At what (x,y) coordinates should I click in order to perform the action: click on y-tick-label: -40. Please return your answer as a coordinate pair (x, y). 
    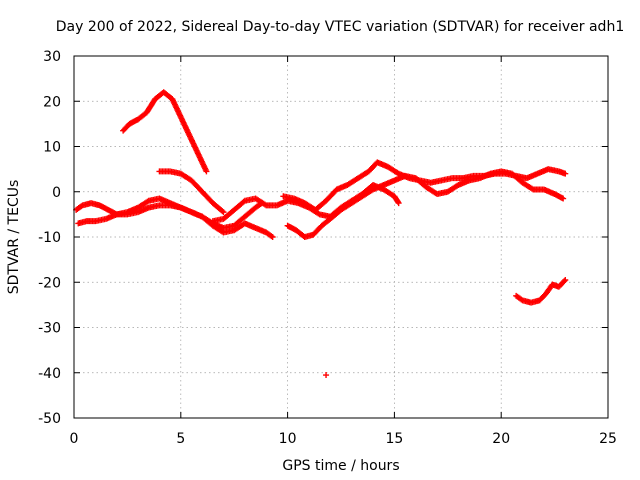
    Looking at the image, I should click on (49, 374).